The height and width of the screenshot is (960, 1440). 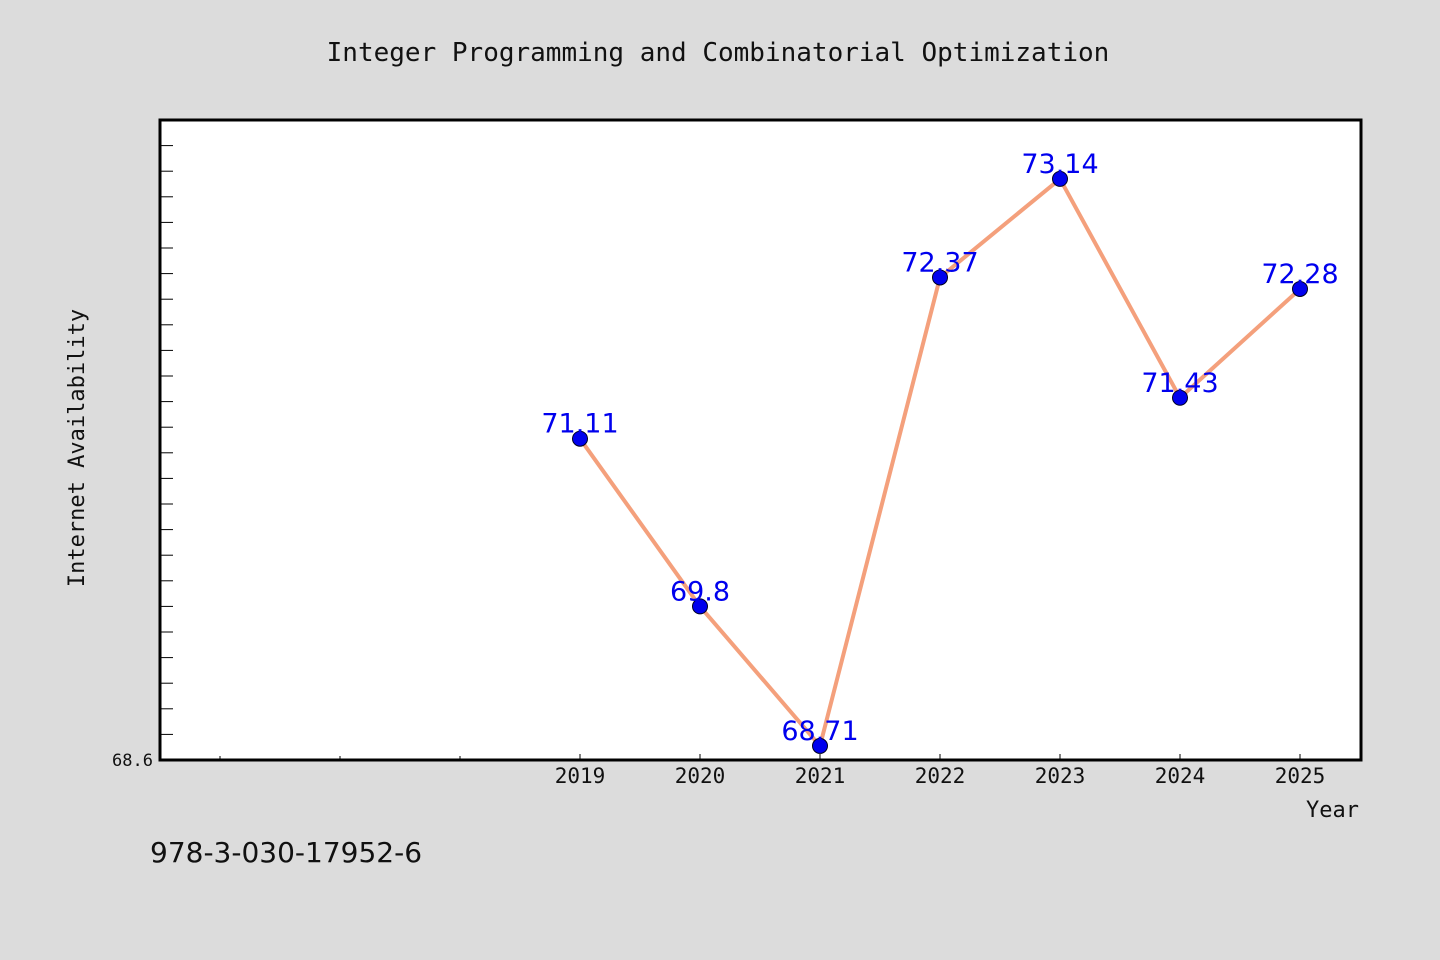 I want to click on x-axis-ticks: 2019 2020 2021 2022 2023 2024 2025, so click(x=940, y=771).